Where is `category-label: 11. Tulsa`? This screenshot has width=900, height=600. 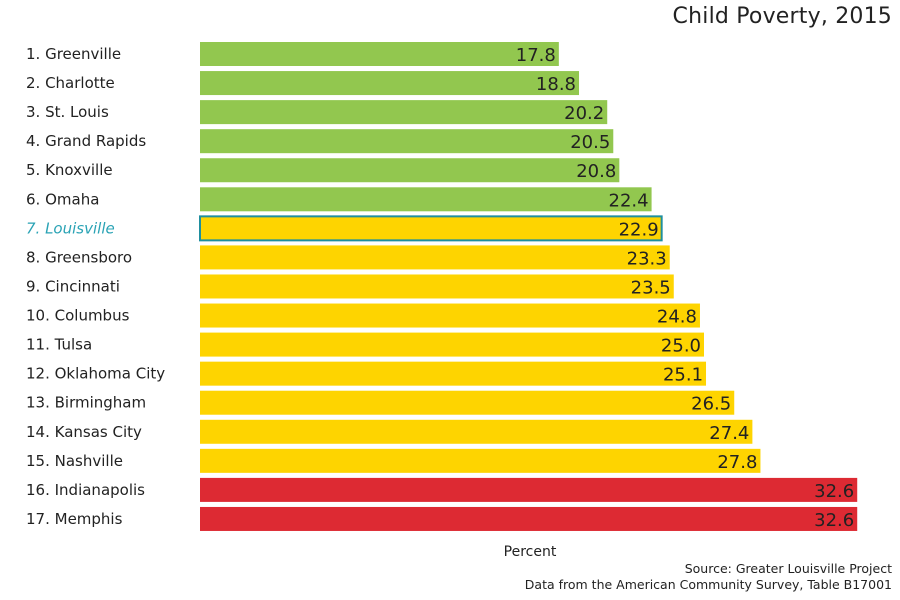
category-label: 11. Tulsa is located at coordinates (59, 345).